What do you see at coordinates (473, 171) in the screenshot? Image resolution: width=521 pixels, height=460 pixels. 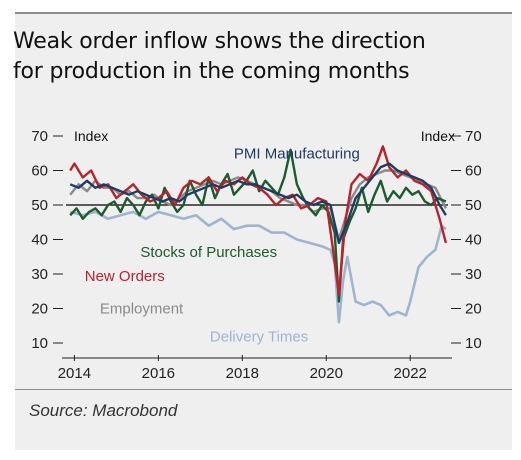 I see `y-tick-right-60: 60` at bounding box center [473, 171].